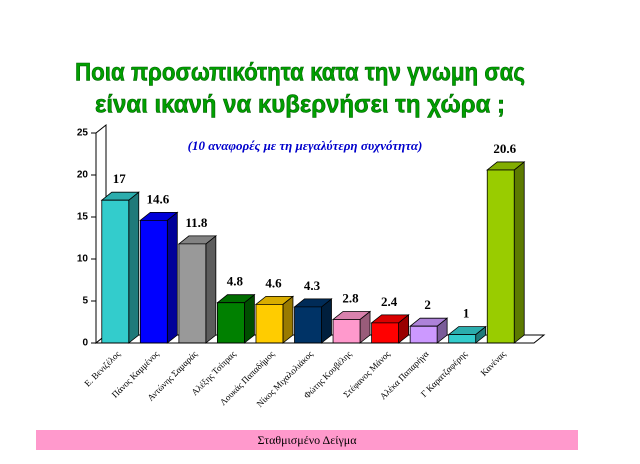 The image size is (640, 464). What do you see at coordinates (350, 297) in the screenshot?
I see `value-label: 2.8` at bounding box center [350, 297].